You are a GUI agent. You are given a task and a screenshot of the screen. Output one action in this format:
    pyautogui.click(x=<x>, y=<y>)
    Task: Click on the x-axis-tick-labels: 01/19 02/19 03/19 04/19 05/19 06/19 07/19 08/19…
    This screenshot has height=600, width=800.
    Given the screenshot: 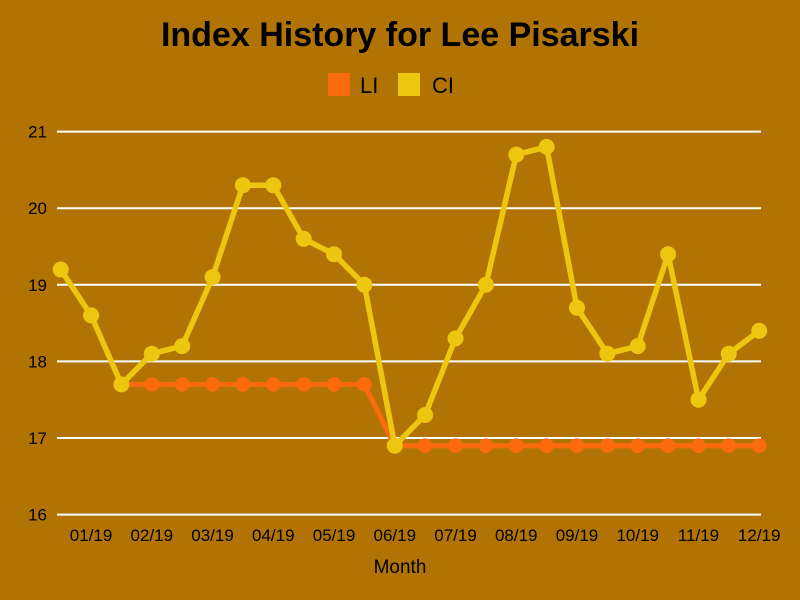 What is the action you would take?
    pyautogui.click(x=425, y=535)
    